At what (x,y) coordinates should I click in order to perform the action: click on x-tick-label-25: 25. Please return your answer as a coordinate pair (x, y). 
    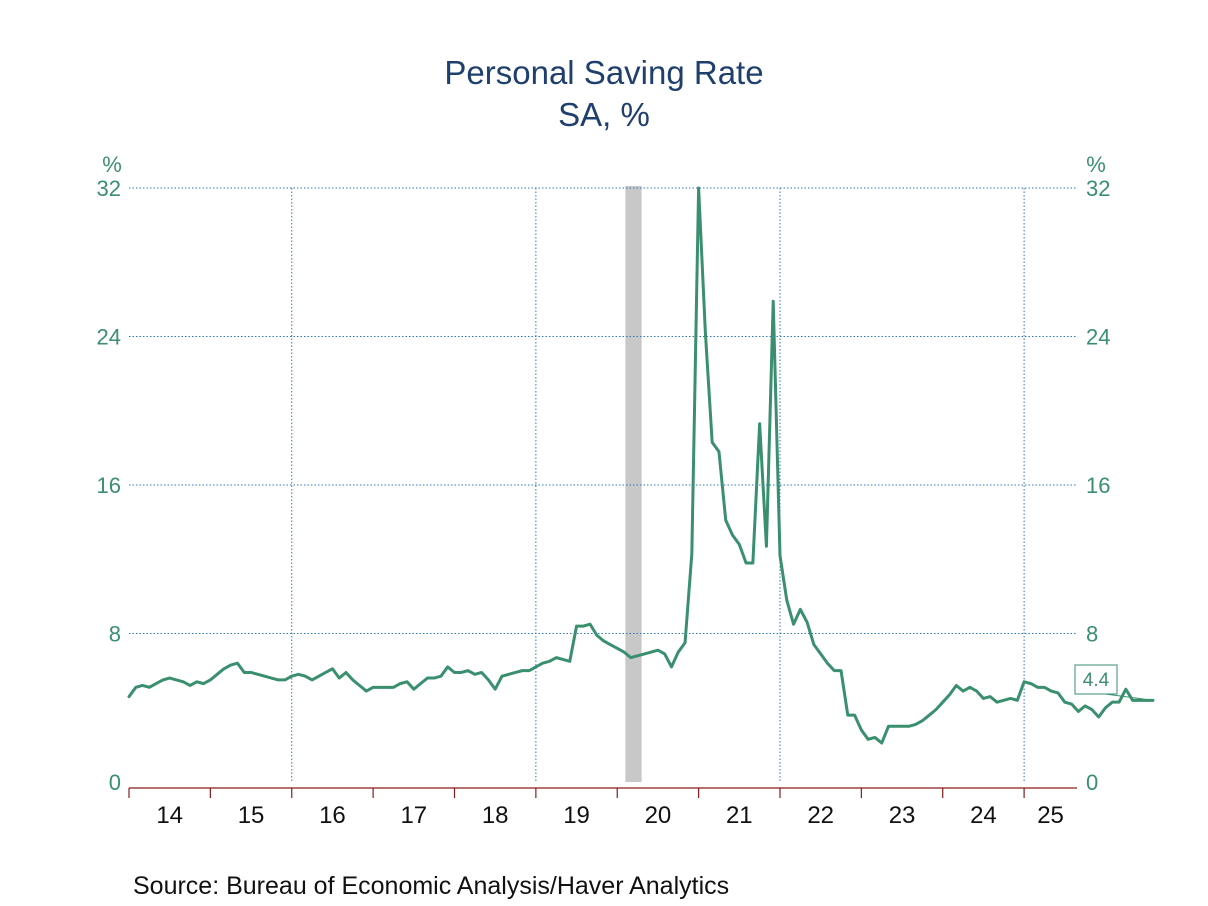
    Looking at the image, I should click on (1050, 815).